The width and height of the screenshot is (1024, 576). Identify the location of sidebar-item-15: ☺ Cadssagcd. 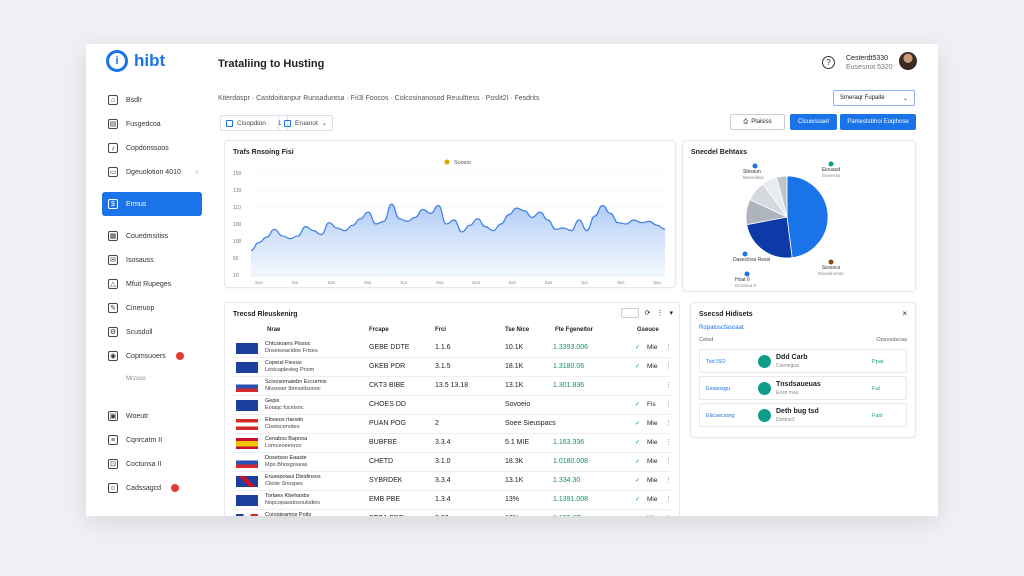
(152, 488).